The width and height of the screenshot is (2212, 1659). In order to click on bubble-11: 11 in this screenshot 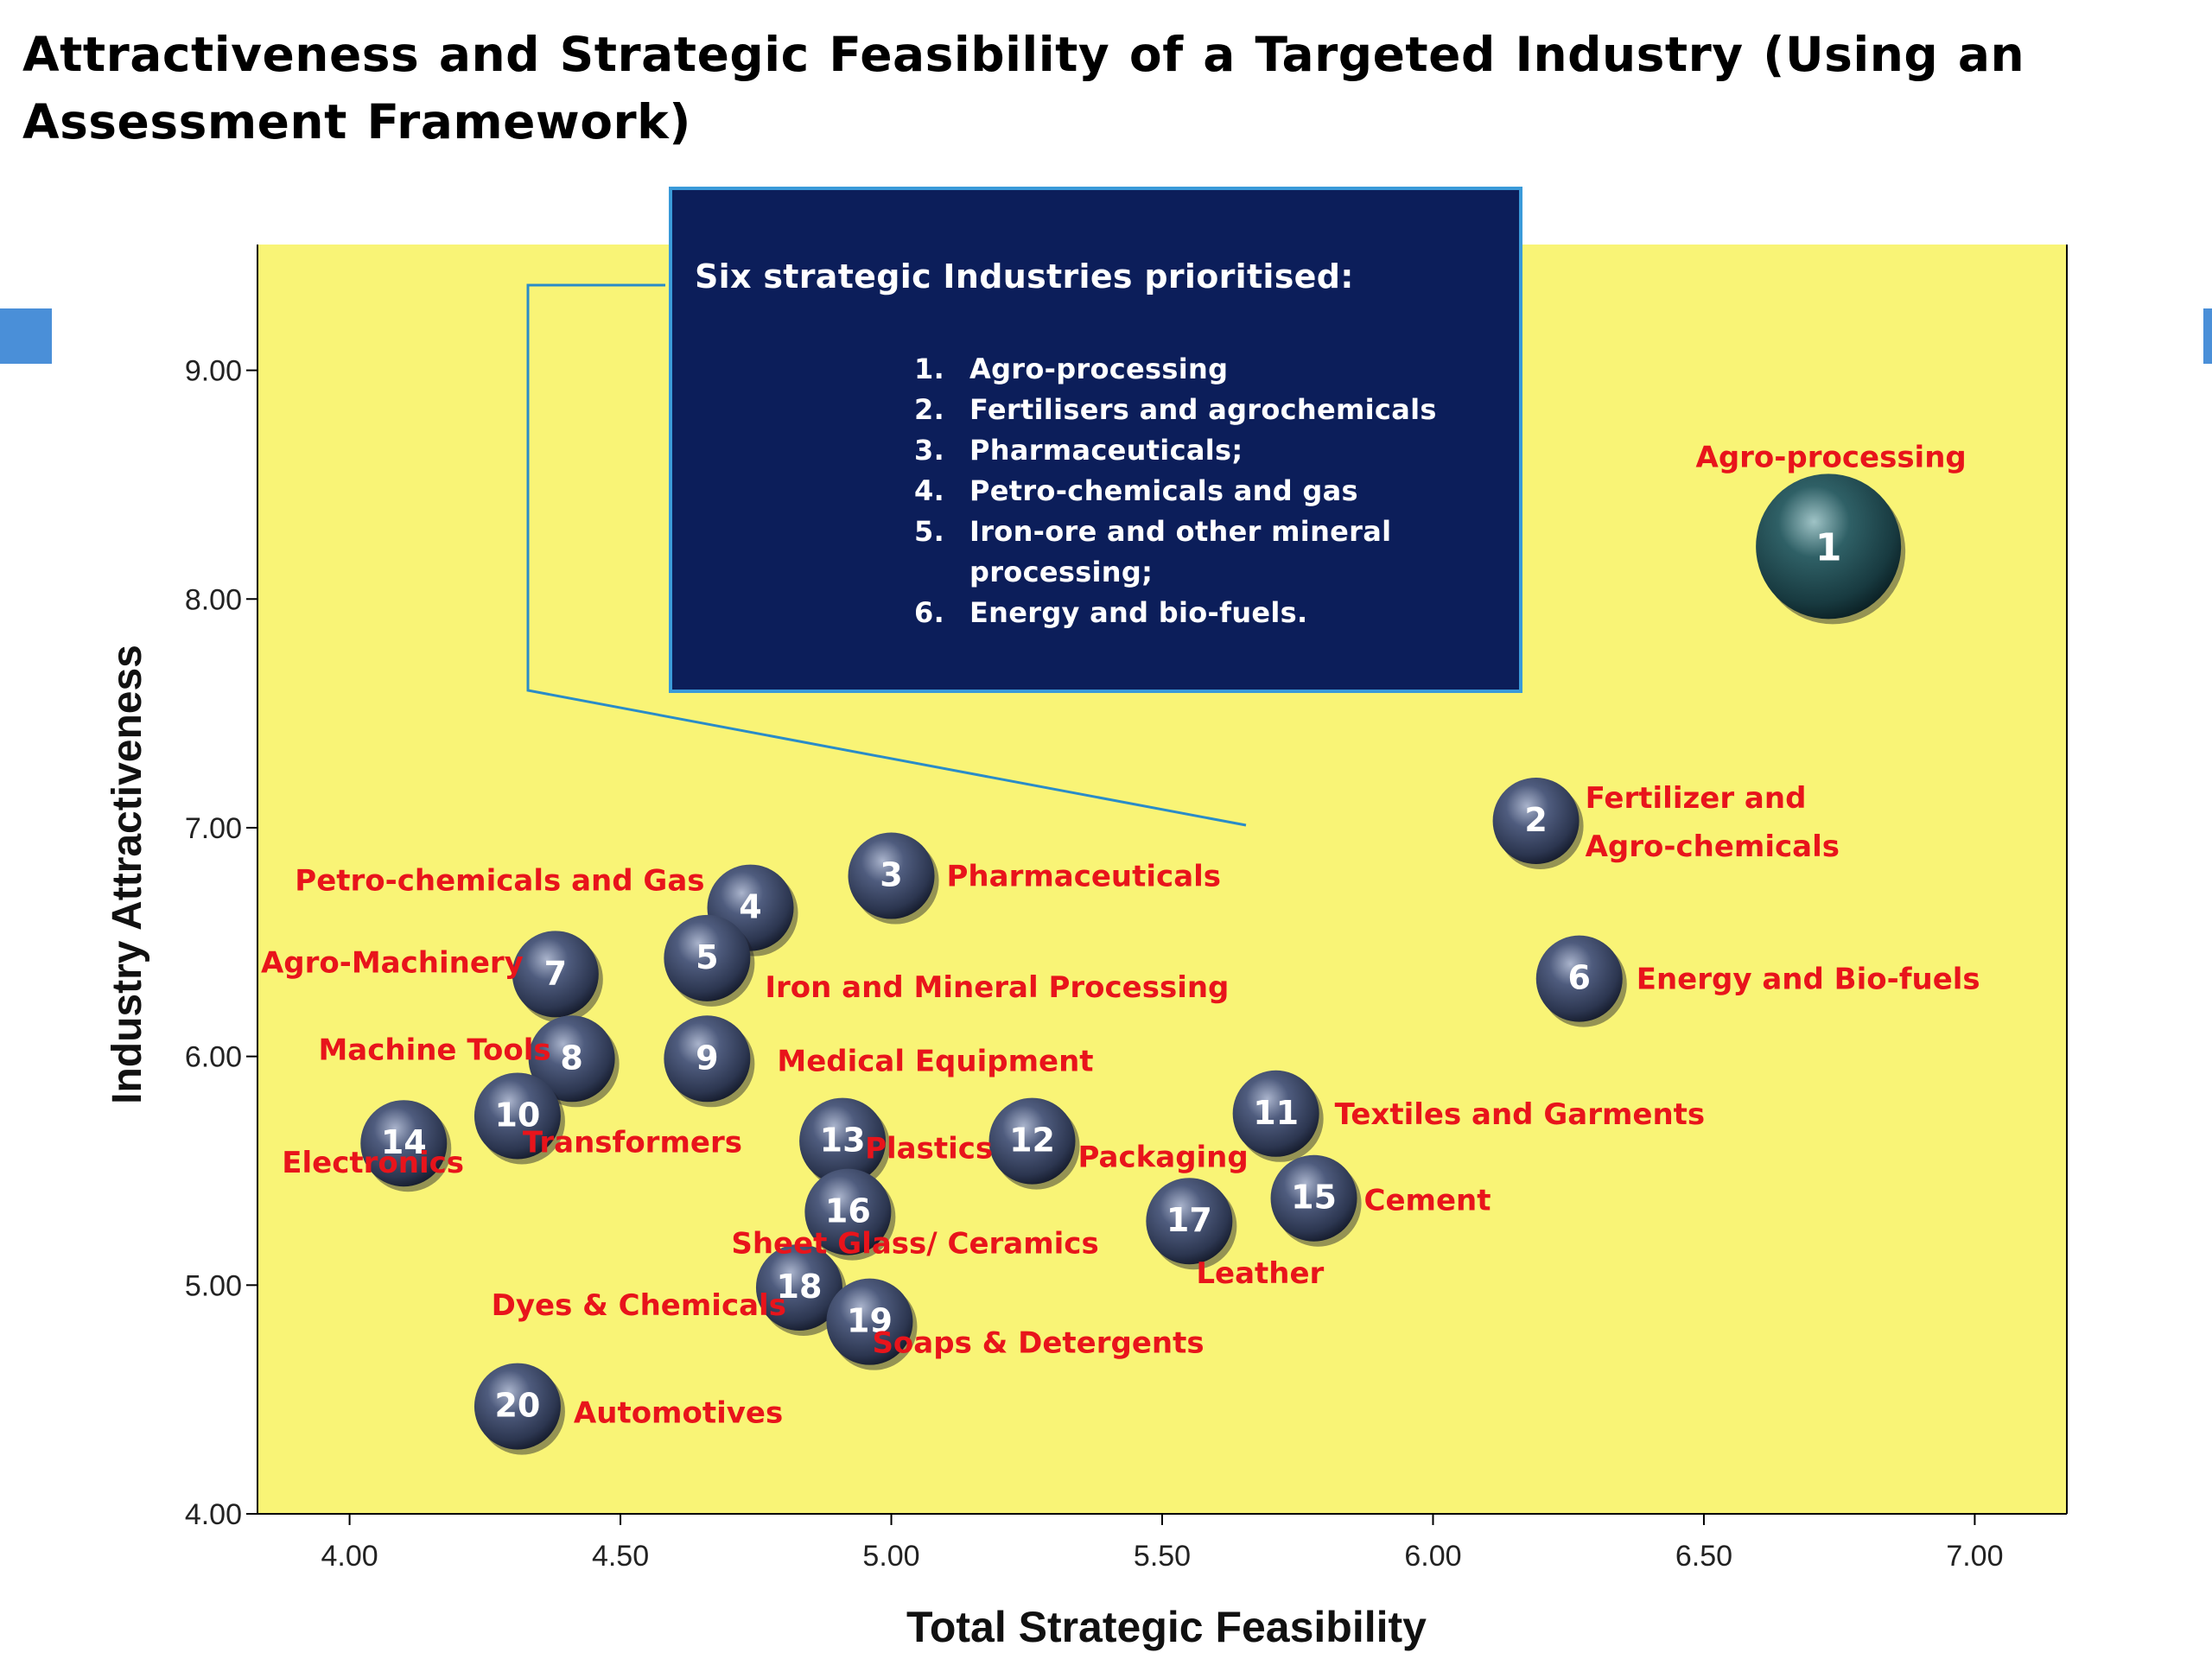, I will do `click(1278, 1116)`.